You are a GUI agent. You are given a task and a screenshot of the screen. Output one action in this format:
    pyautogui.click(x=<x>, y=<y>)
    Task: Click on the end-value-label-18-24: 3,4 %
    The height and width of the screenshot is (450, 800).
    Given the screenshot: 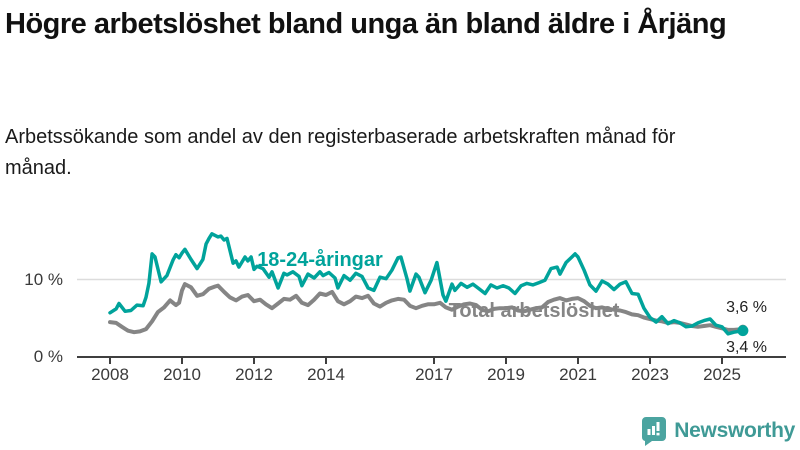 What is the action you would take?
    pyautogui.click(x=746, y=347)
    